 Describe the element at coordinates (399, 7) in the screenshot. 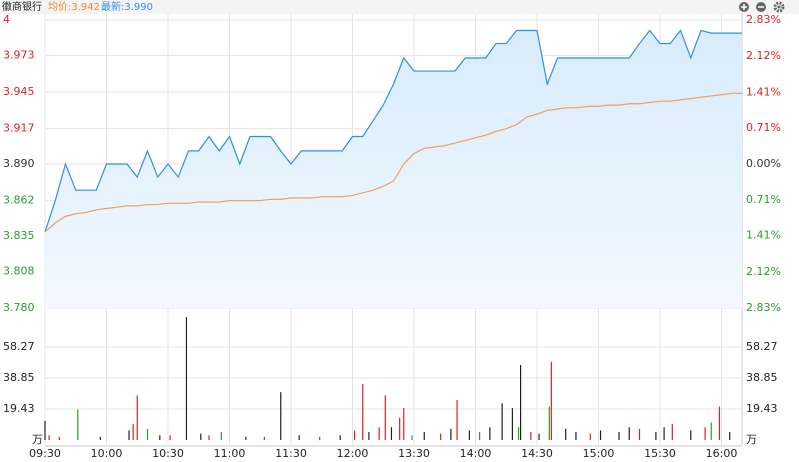

I see `header-bar` at that location.